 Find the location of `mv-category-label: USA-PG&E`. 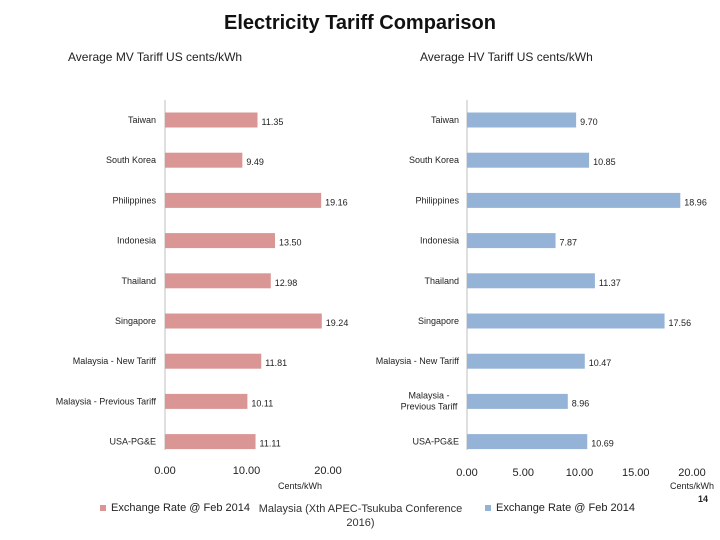

mv-category-label: USA-PG&E is located at coordinates (132, 442).